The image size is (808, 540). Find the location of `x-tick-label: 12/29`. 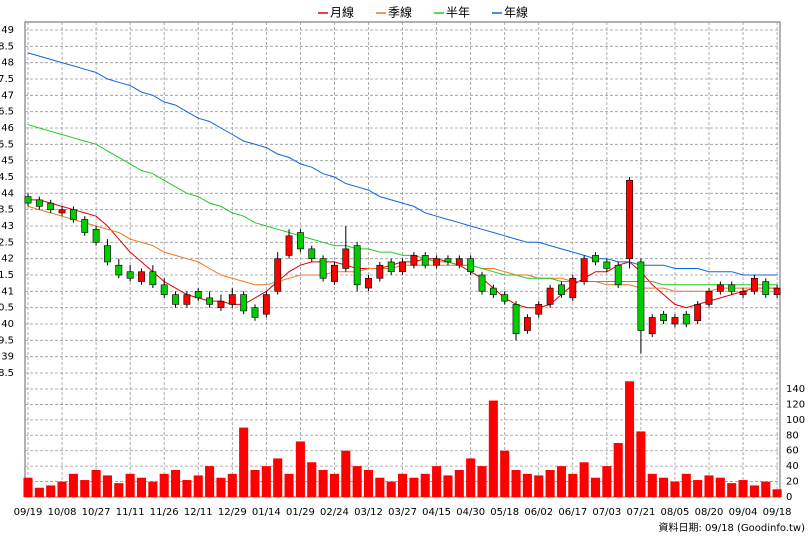

x-tick-label: 12/29 is located at coordinates (232, 512).